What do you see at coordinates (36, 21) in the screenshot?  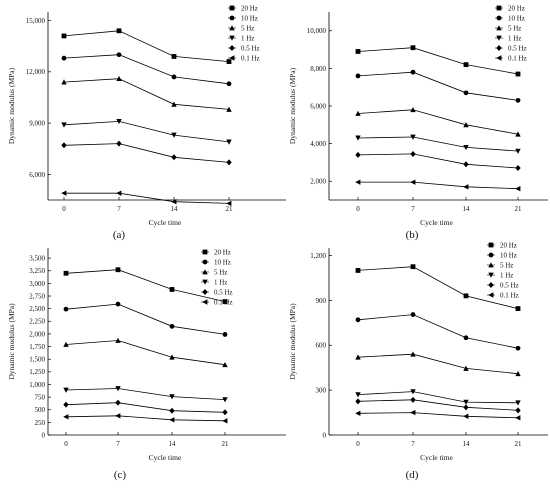 I see `y-tick-label: 15,000` at bounding box center [36, 21].